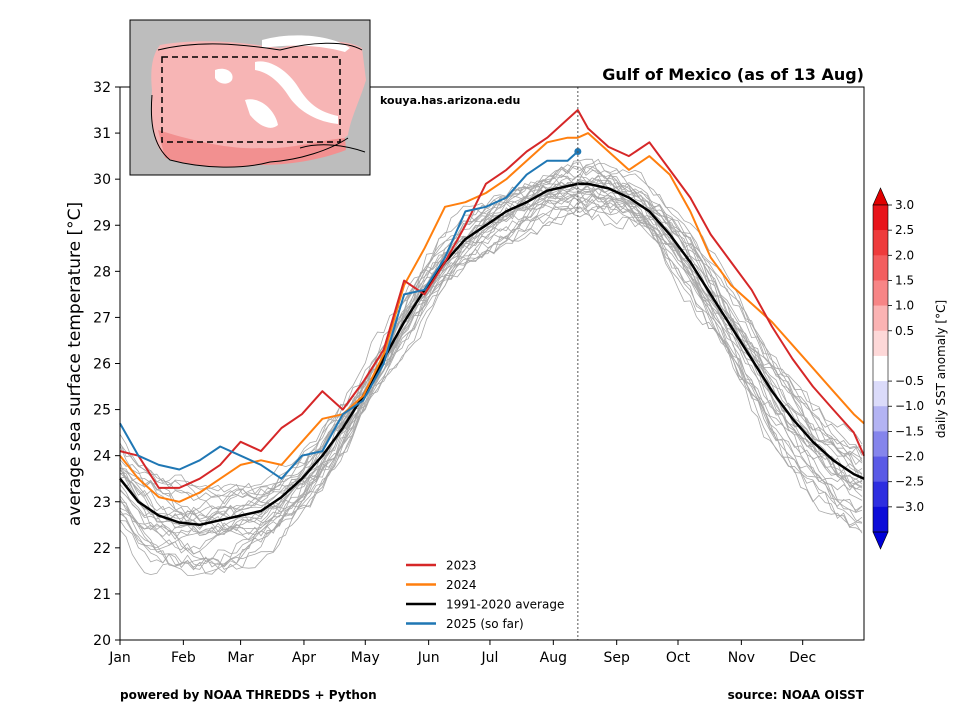  I want to click on y-tick-label: 30, so click(102, 180).